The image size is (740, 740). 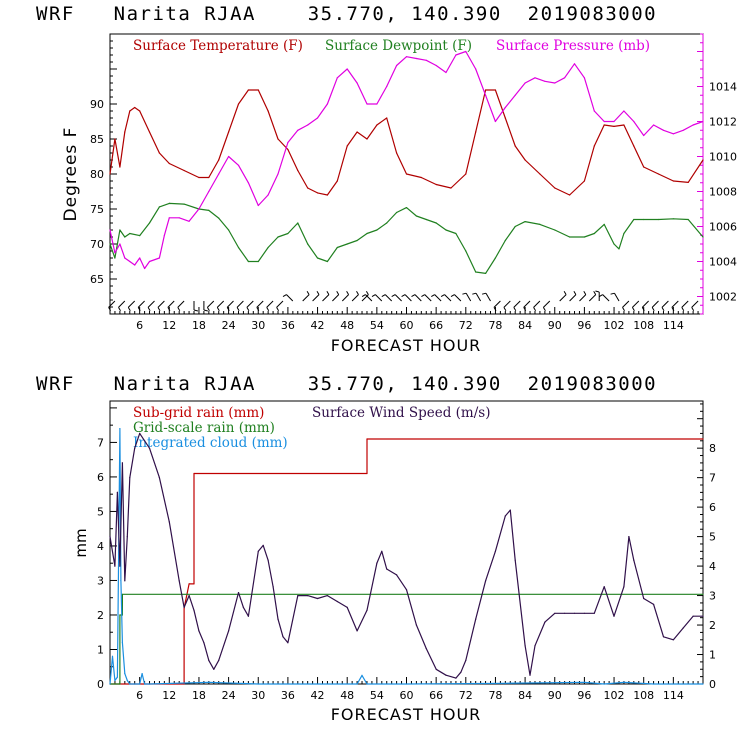 I want to click on x-tick-label: 6, so click(x=139, y=325).